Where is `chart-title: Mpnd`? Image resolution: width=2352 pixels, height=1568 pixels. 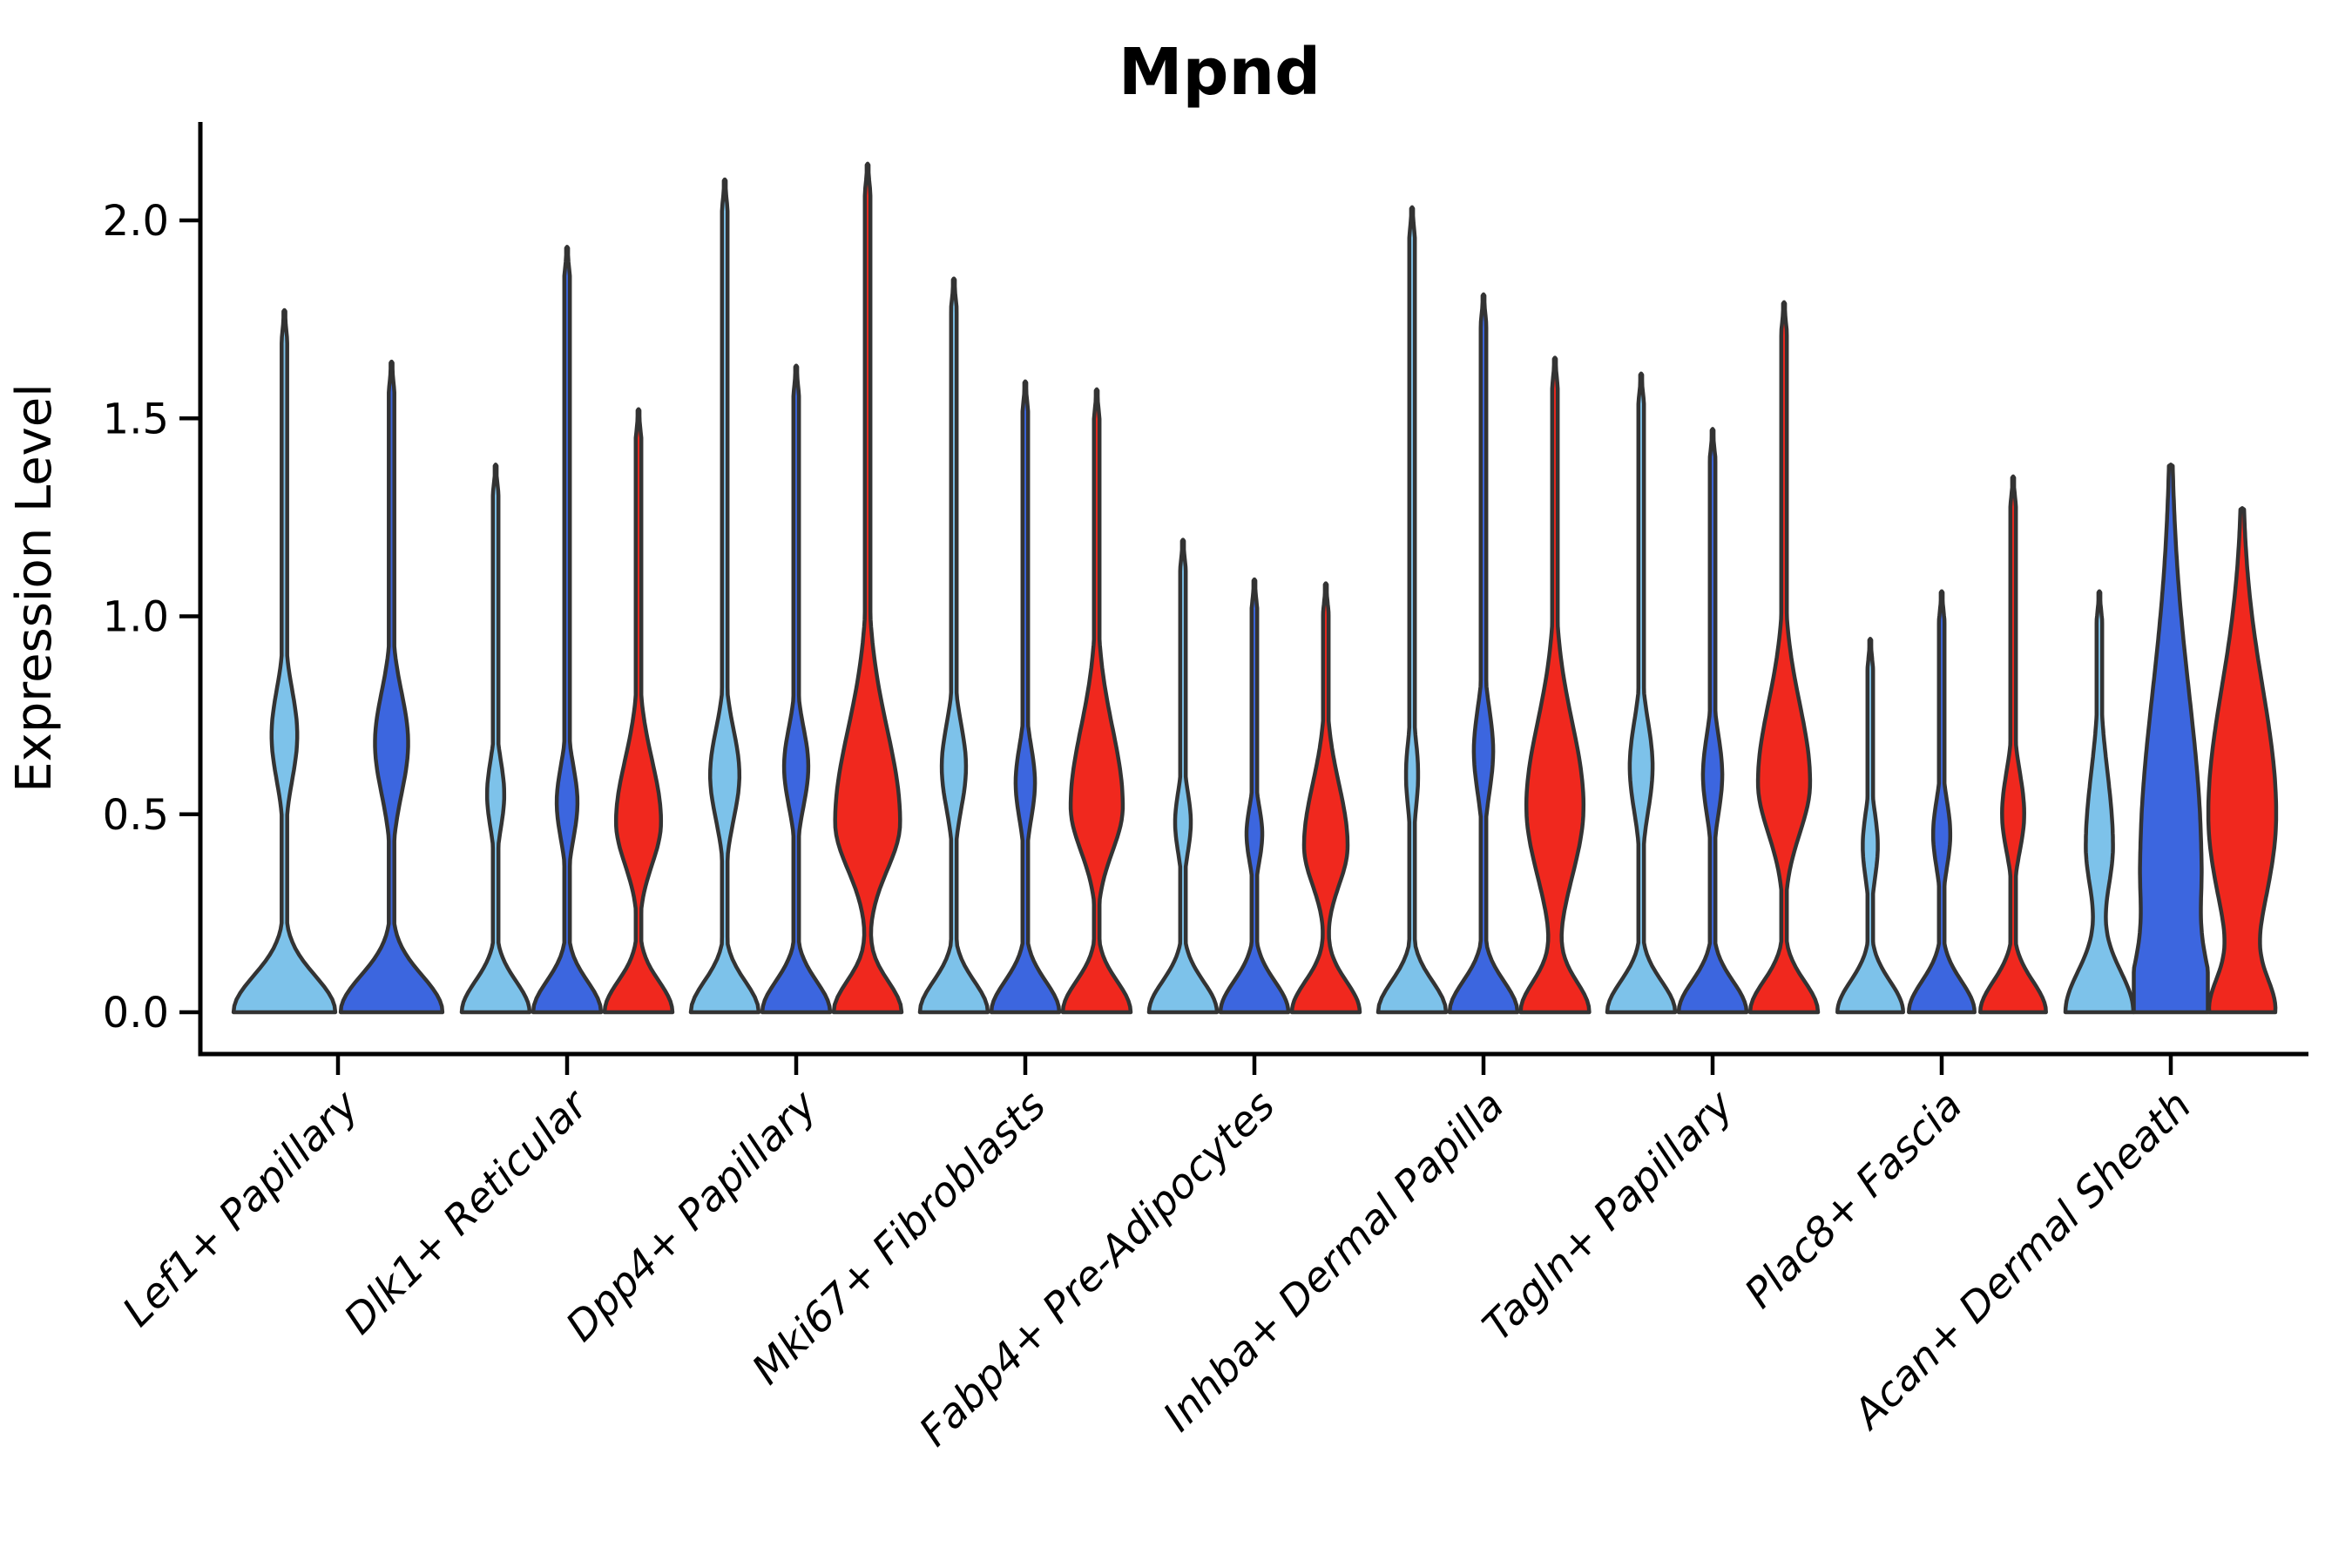 chart-title: Mpnd is located at coordinates (1220, 72).